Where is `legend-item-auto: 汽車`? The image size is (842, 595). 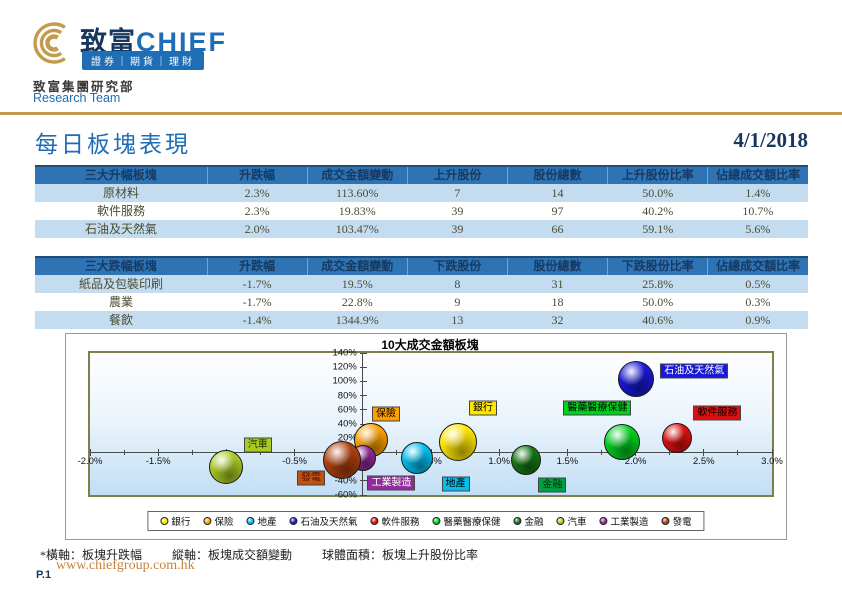
legend-item-auto: 汽車 is located at coordinates (571, 521).